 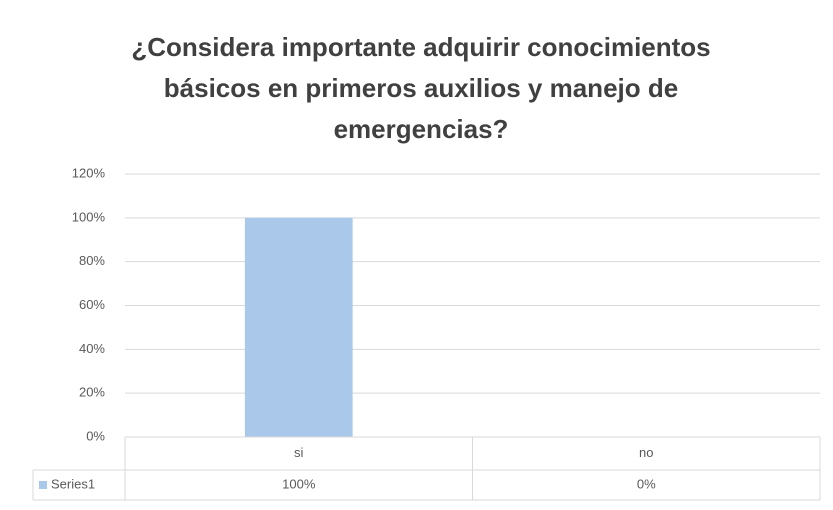 I want to click on bar, so click(x=298, y=327).